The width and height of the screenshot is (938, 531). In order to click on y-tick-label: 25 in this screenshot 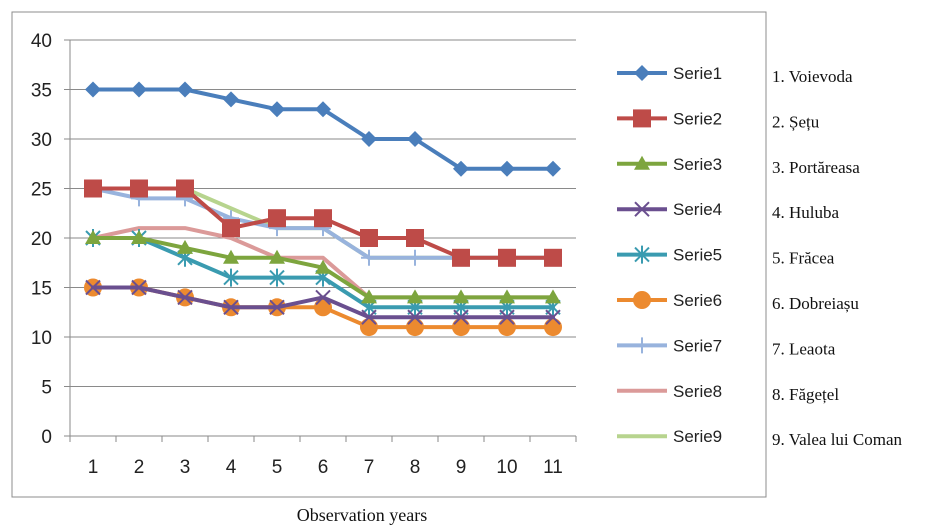, I will do `click(41, 190)`.